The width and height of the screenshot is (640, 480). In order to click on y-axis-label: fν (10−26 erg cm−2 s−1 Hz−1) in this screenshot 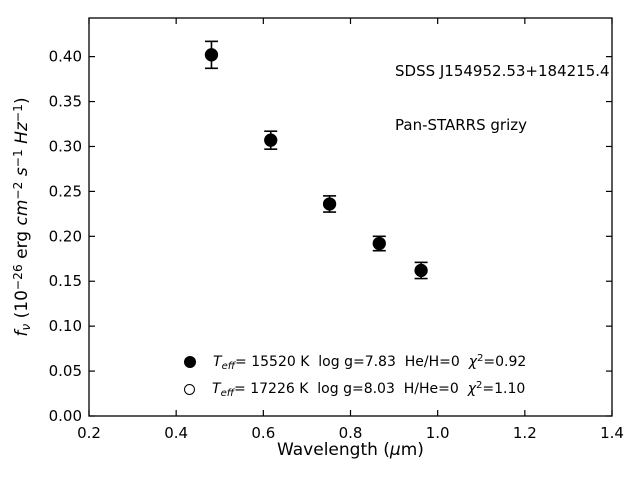, I will do `click(22, 217)`.